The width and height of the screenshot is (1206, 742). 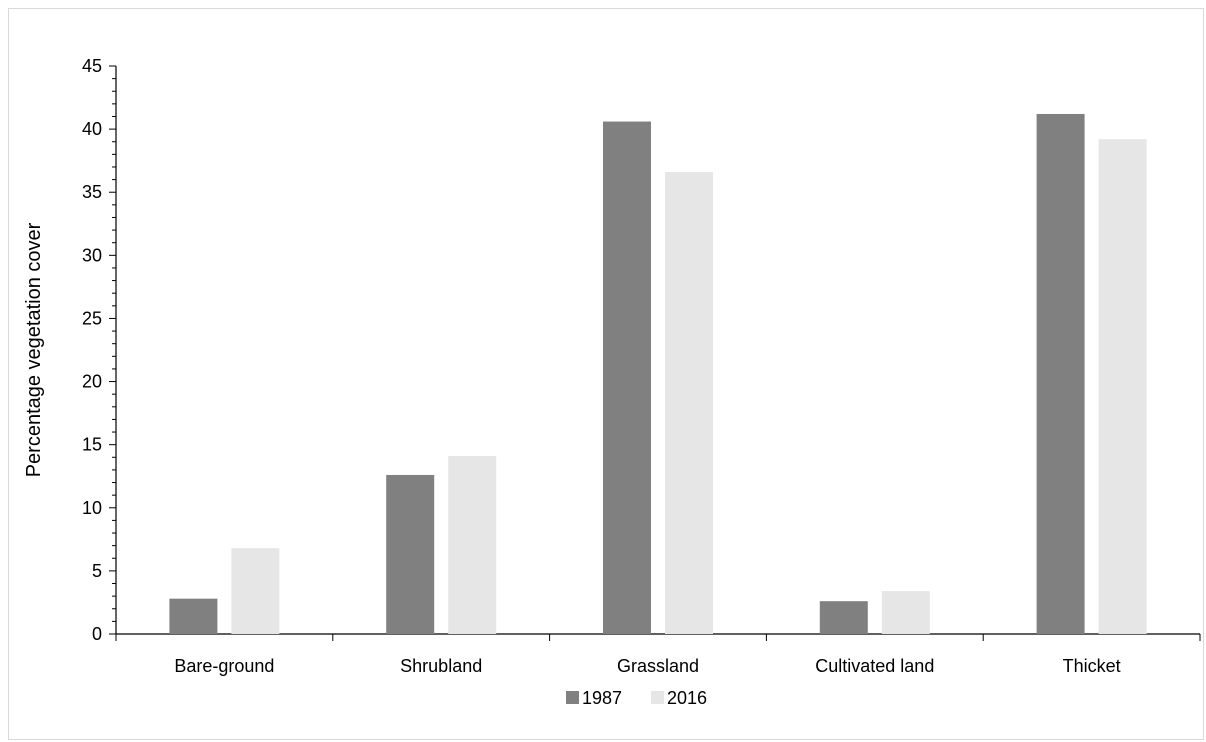 What do you see at coordinates (689, 403) in the screenshot?
I see `bar-2016-grassland` at bounding box center [689, 403].